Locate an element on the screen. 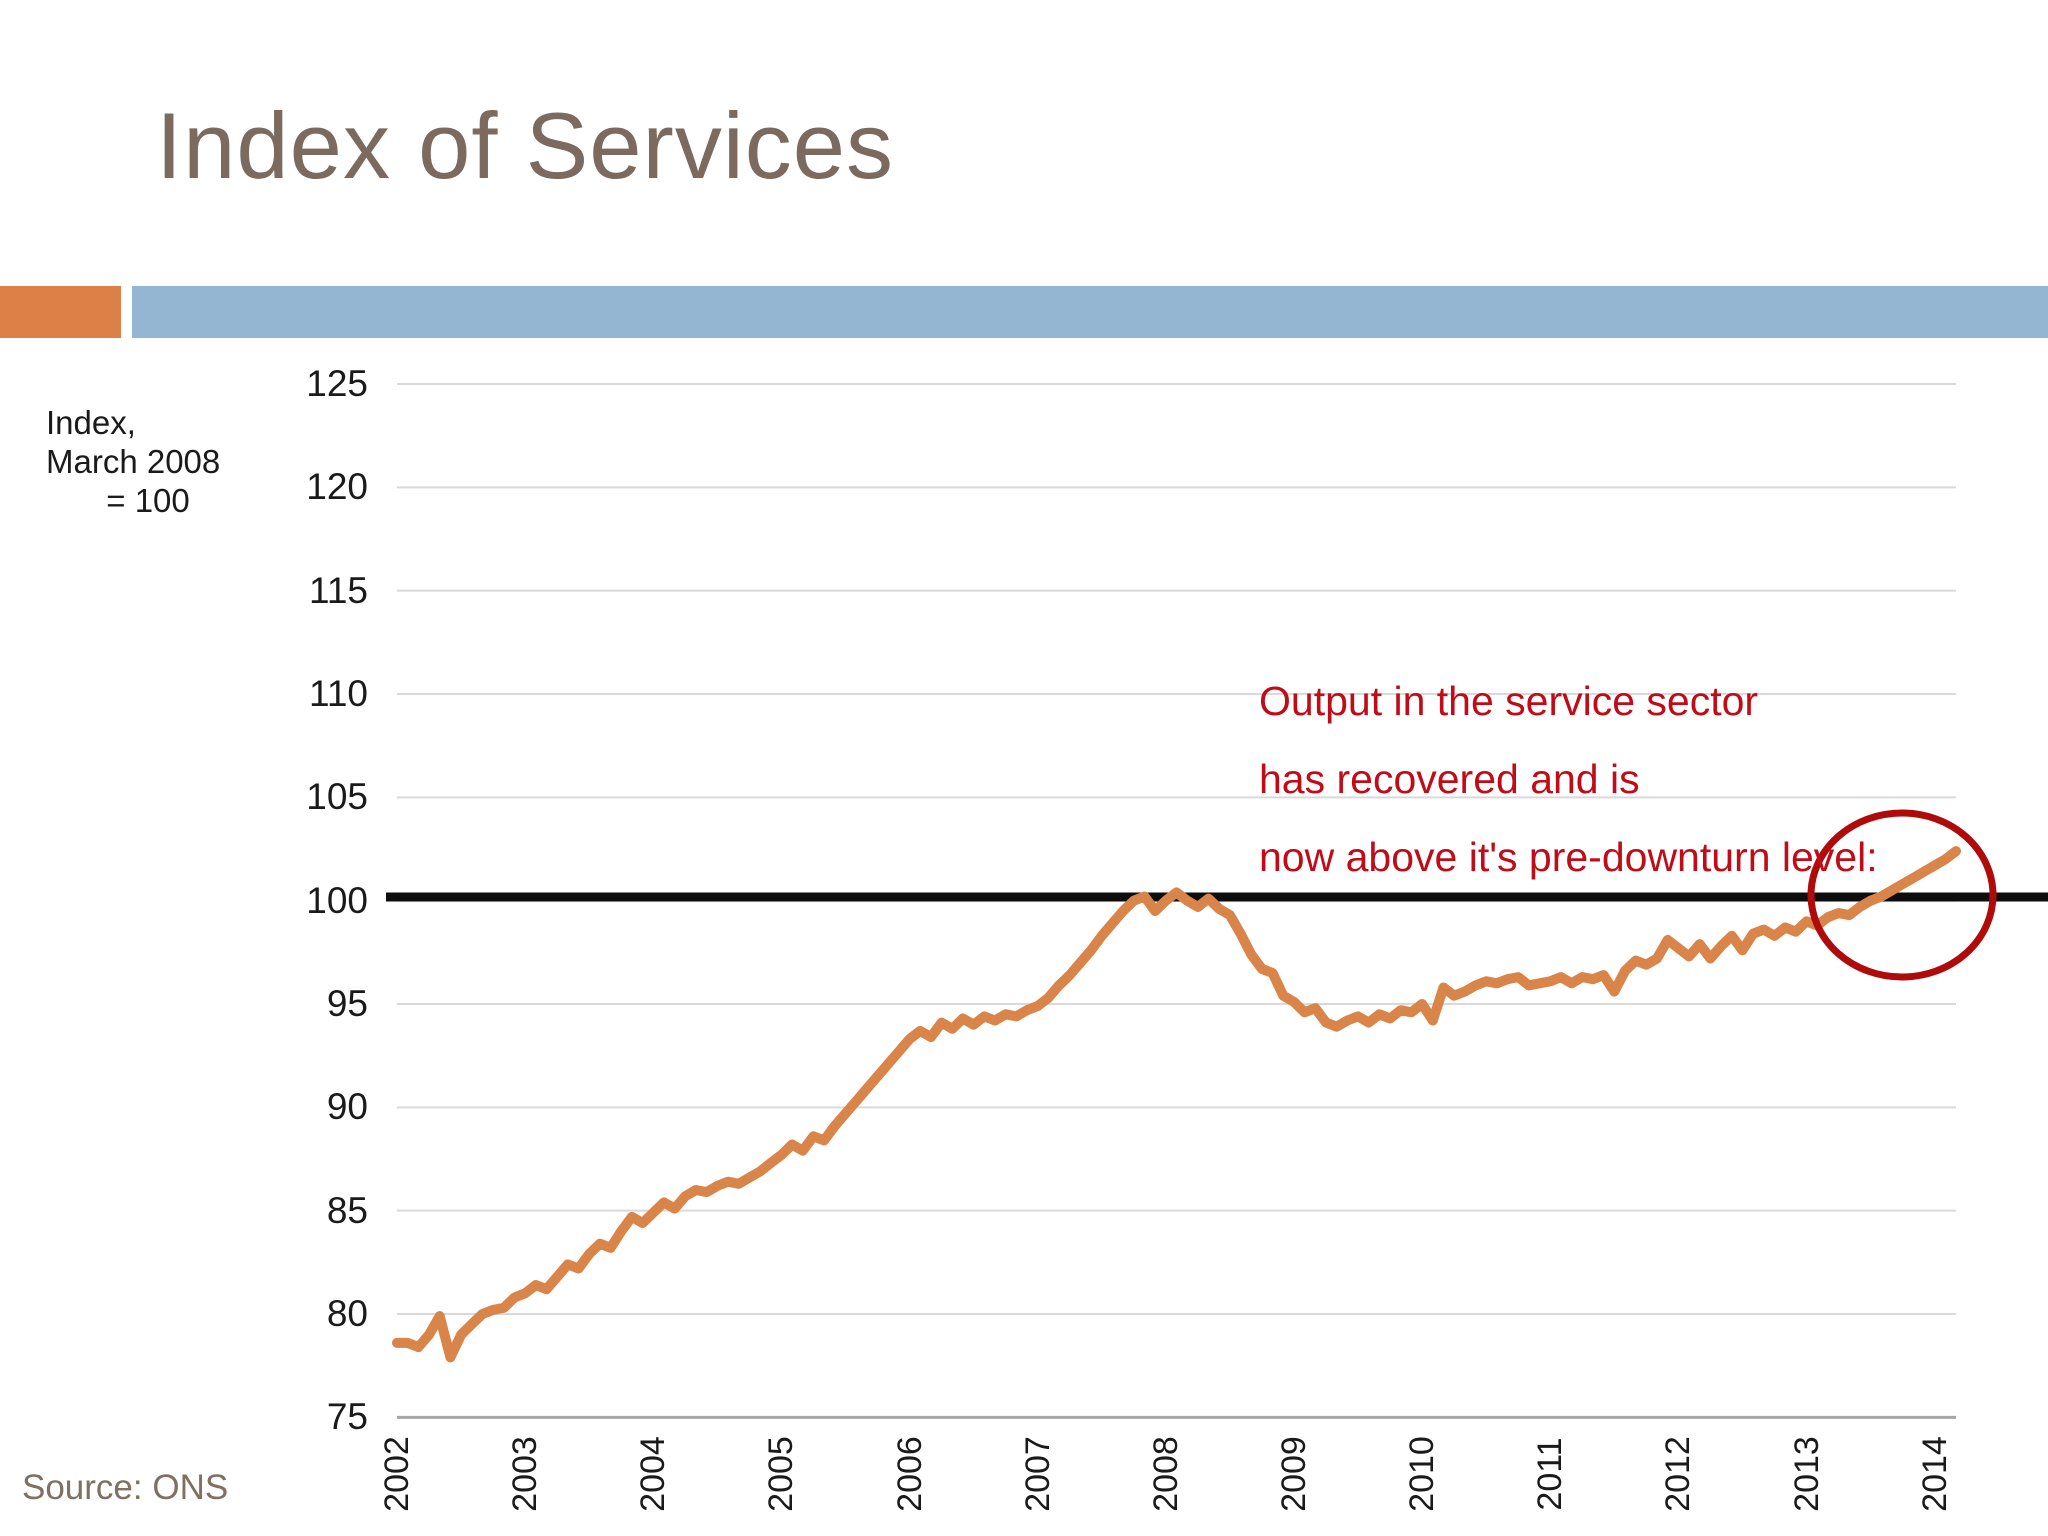 This screenshot has height=1536, width=2048. x-tick-label: 2005 is located at coordinates (781, 1474).